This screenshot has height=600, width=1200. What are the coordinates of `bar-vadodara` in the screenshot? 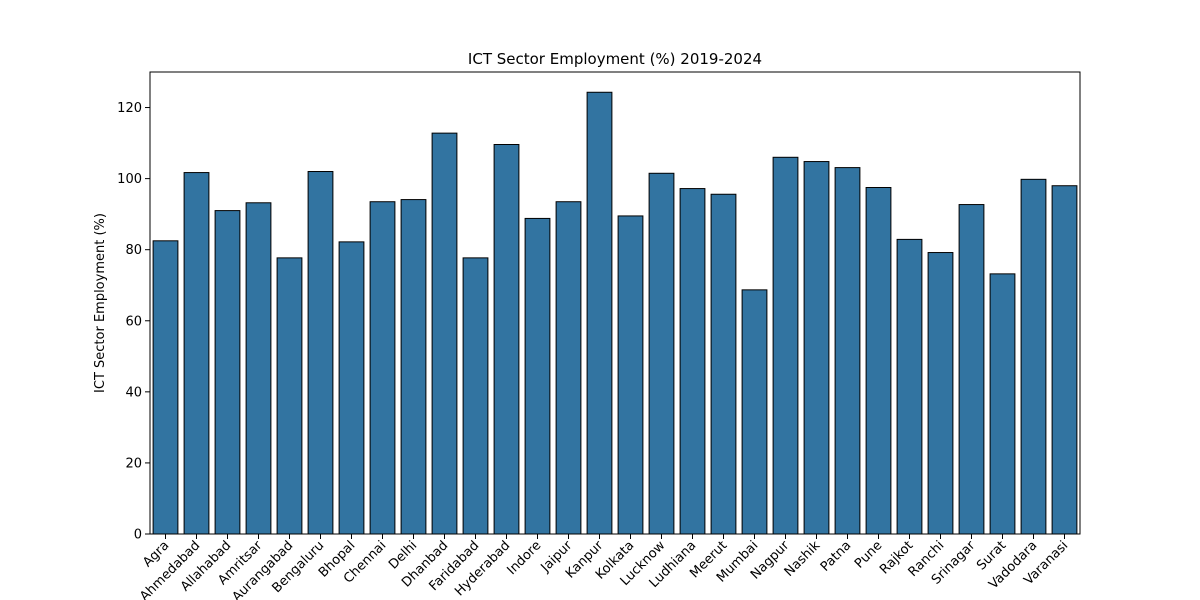 It's located at (1033, 356).